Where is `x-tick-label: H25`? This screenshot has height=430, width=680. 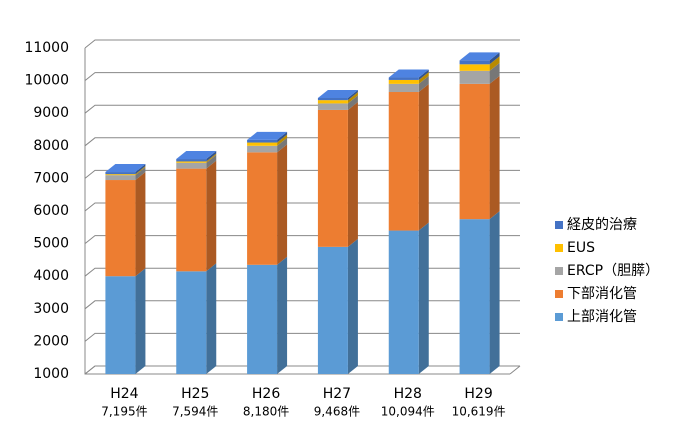 x-tick-label: H25 is located at coordinates (195, 394).